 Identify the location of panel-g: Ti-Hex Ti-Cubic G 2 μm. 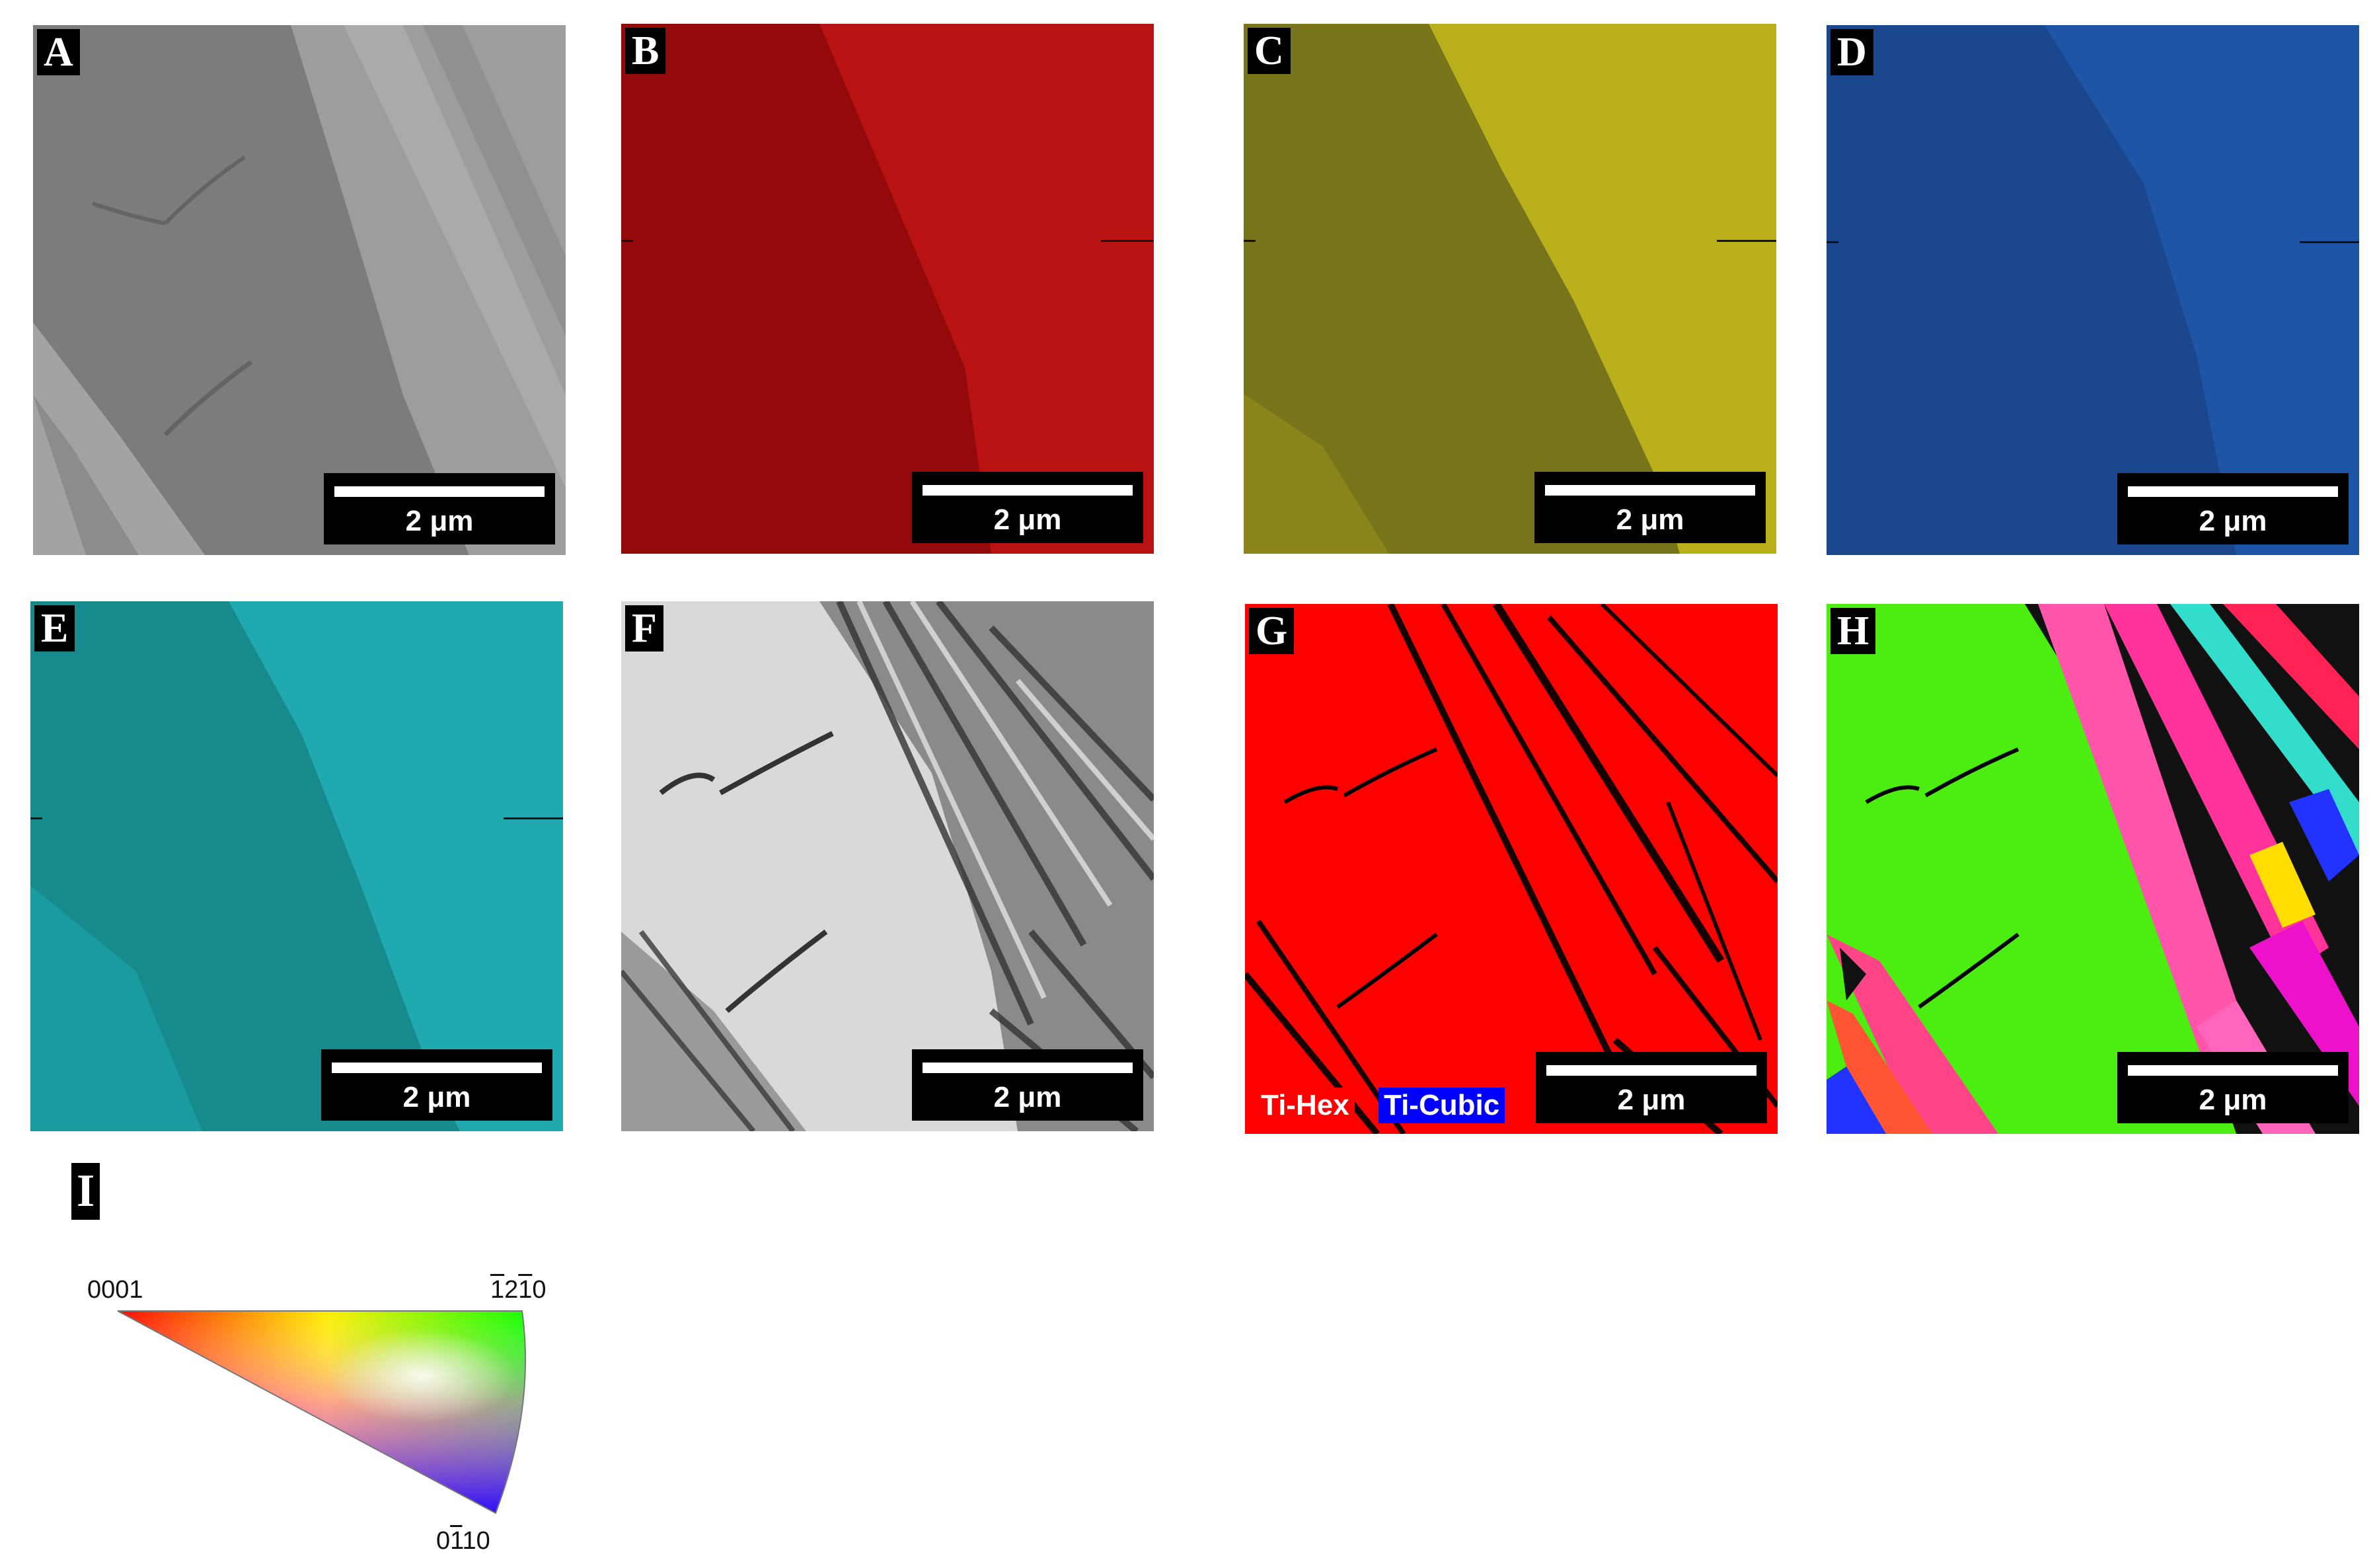
(1512, 869).